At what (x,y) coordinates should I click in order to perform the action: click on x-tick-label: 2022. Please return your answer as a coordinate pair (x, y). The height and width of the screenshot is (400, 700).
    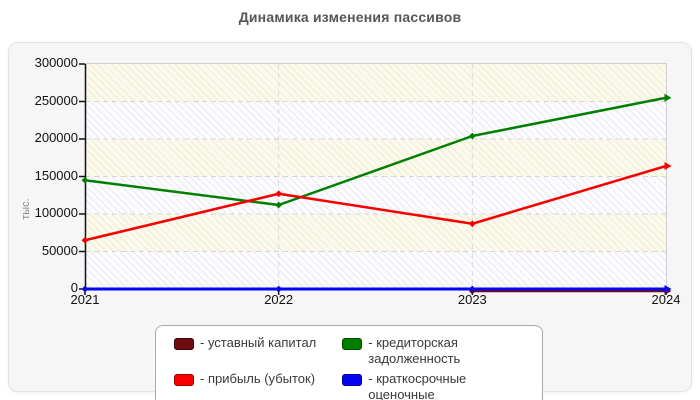
    Looking at the image, I should click on (279, 299).